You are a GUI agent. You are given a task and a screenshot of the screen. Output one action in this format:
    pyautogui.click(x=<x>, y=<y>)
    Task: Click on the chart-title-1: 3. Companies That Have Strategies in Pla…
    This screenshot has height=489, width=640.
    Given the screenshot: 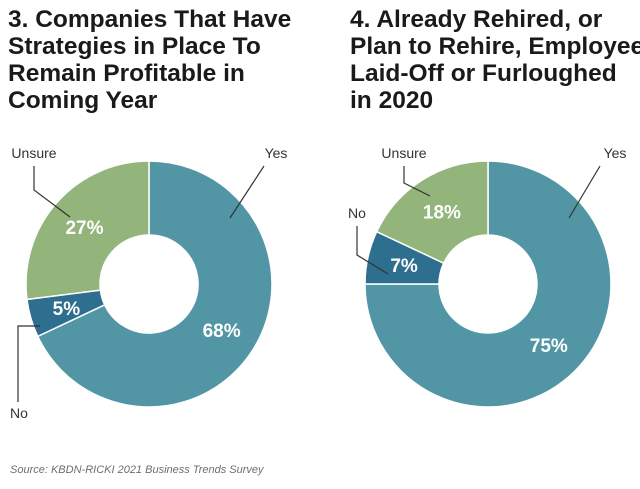 What is the action you would take?
    pyautogui.click(x=149, y=60)
    